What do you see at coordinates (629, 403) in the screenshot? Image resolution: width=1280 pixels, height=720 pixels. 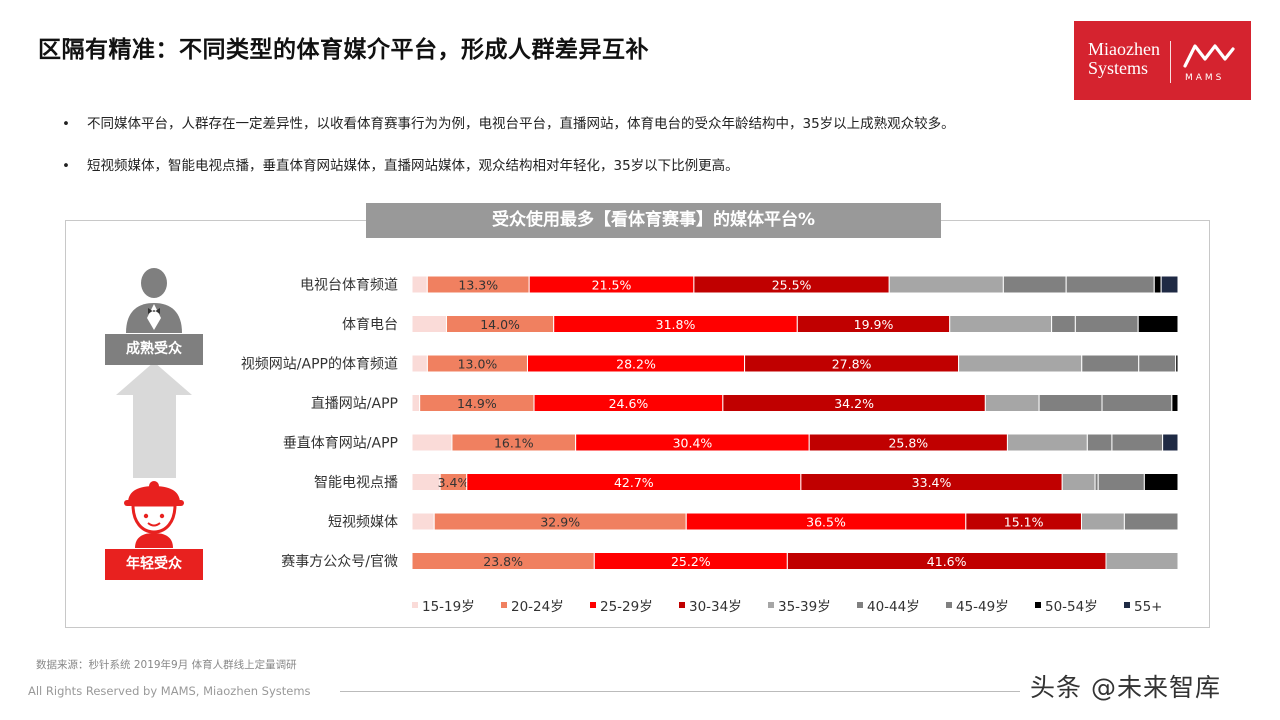 I see `data-label: 24.6%` at bounding box center [629, 403].